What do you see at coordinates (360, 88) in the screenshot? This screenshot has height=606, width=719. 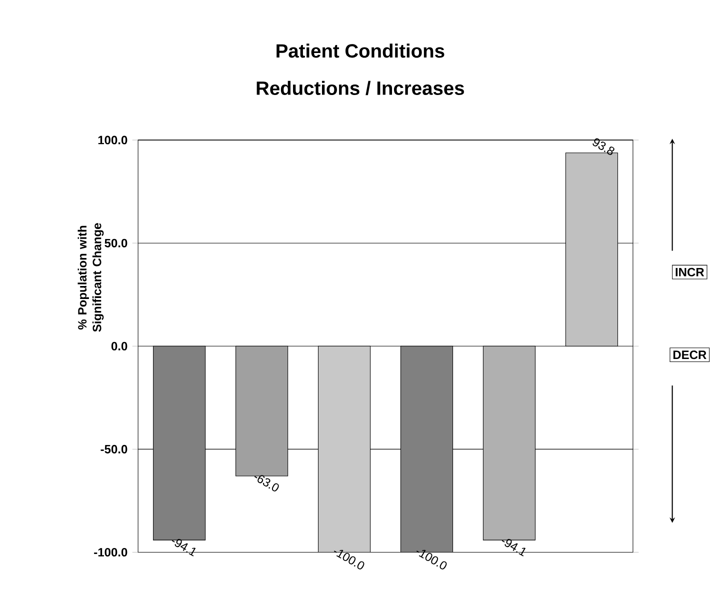 I see `chart-subtitle: Reductions / Increases` at bounding box center [360, 88].